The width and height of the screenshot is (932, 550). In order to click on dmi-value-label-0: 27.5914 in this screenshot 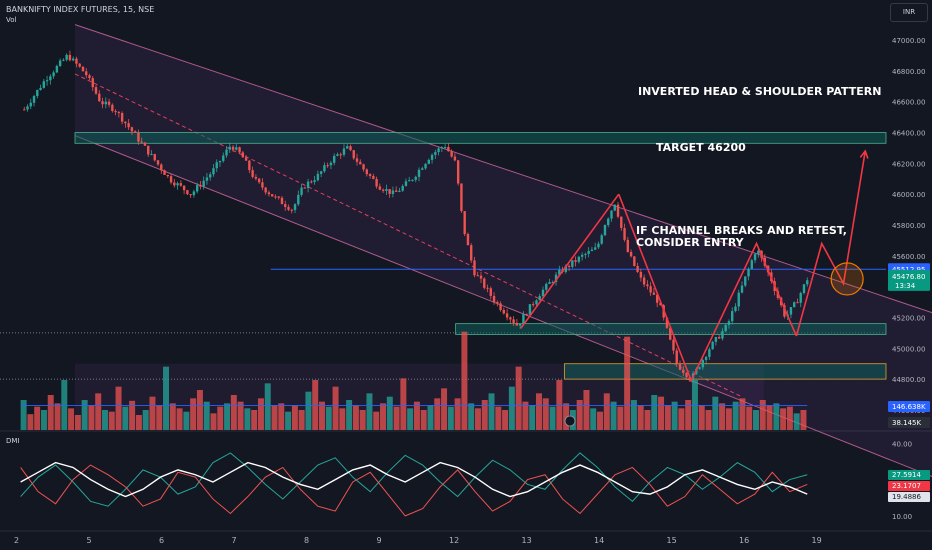, I will do `click(906, 475)`.